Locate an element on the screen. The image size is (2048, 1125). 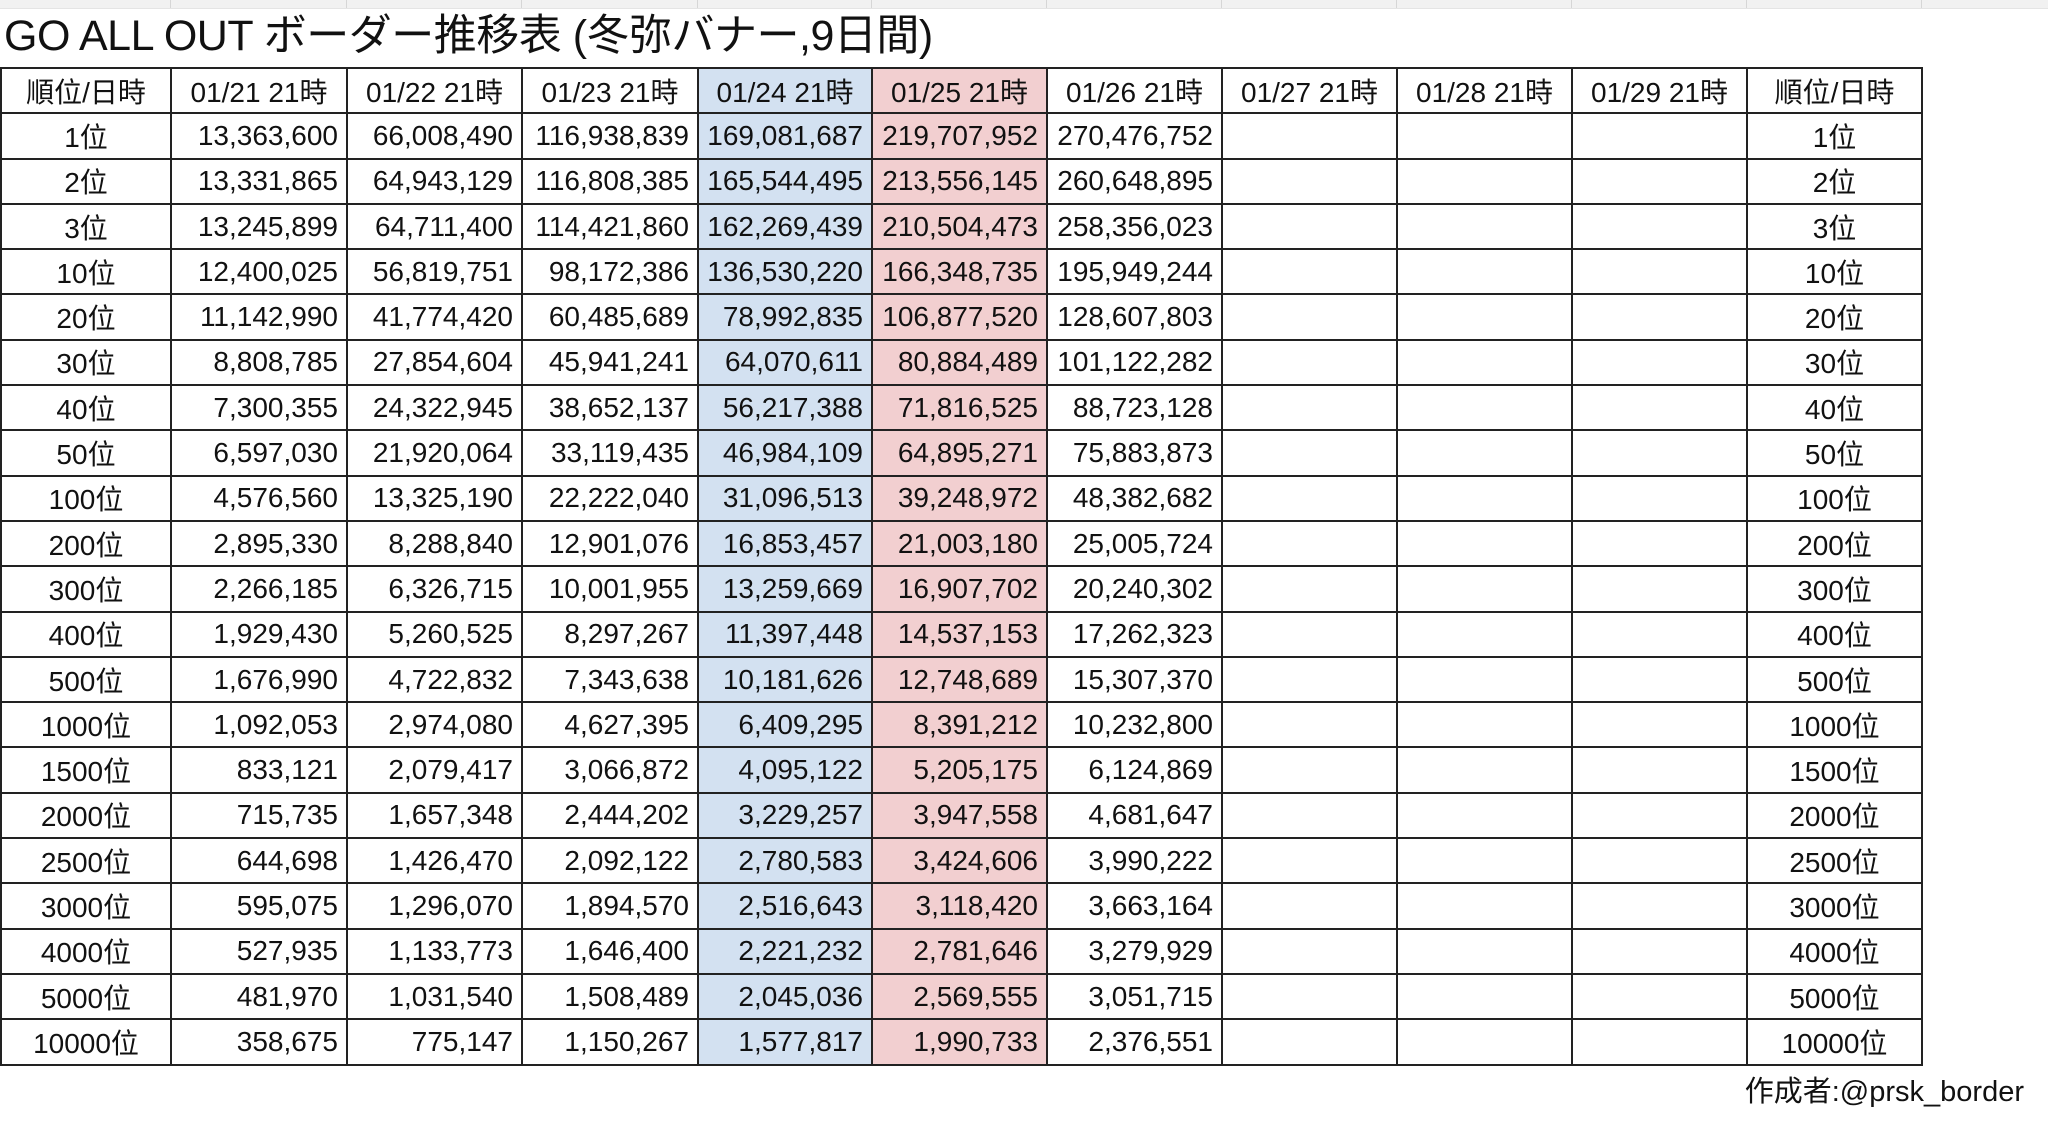
score-cell: 1,894,570 is located at coordinates (610, 906).